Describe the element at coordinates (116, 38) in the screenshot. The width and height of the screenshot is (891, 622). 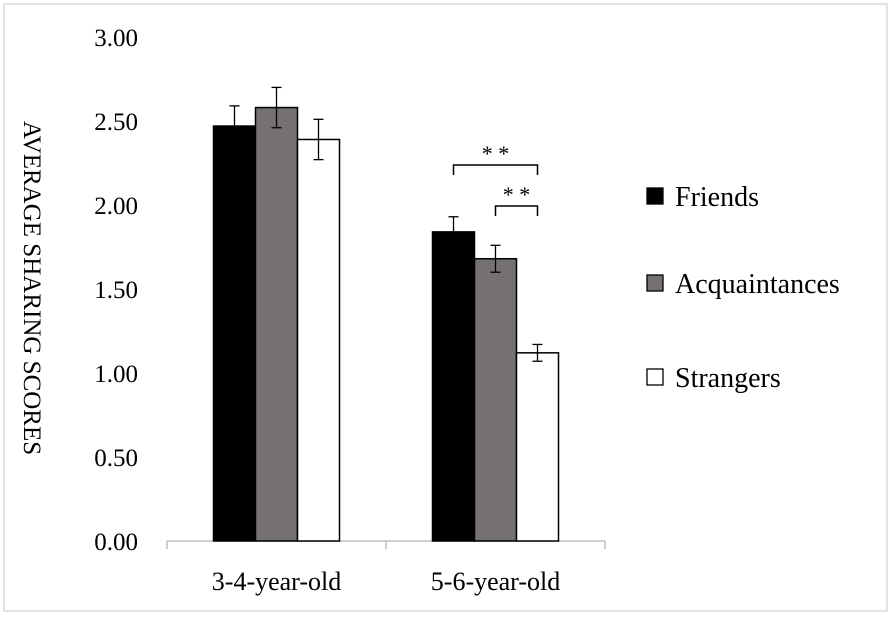
I see `y-tick-label: 3.00` at that location.